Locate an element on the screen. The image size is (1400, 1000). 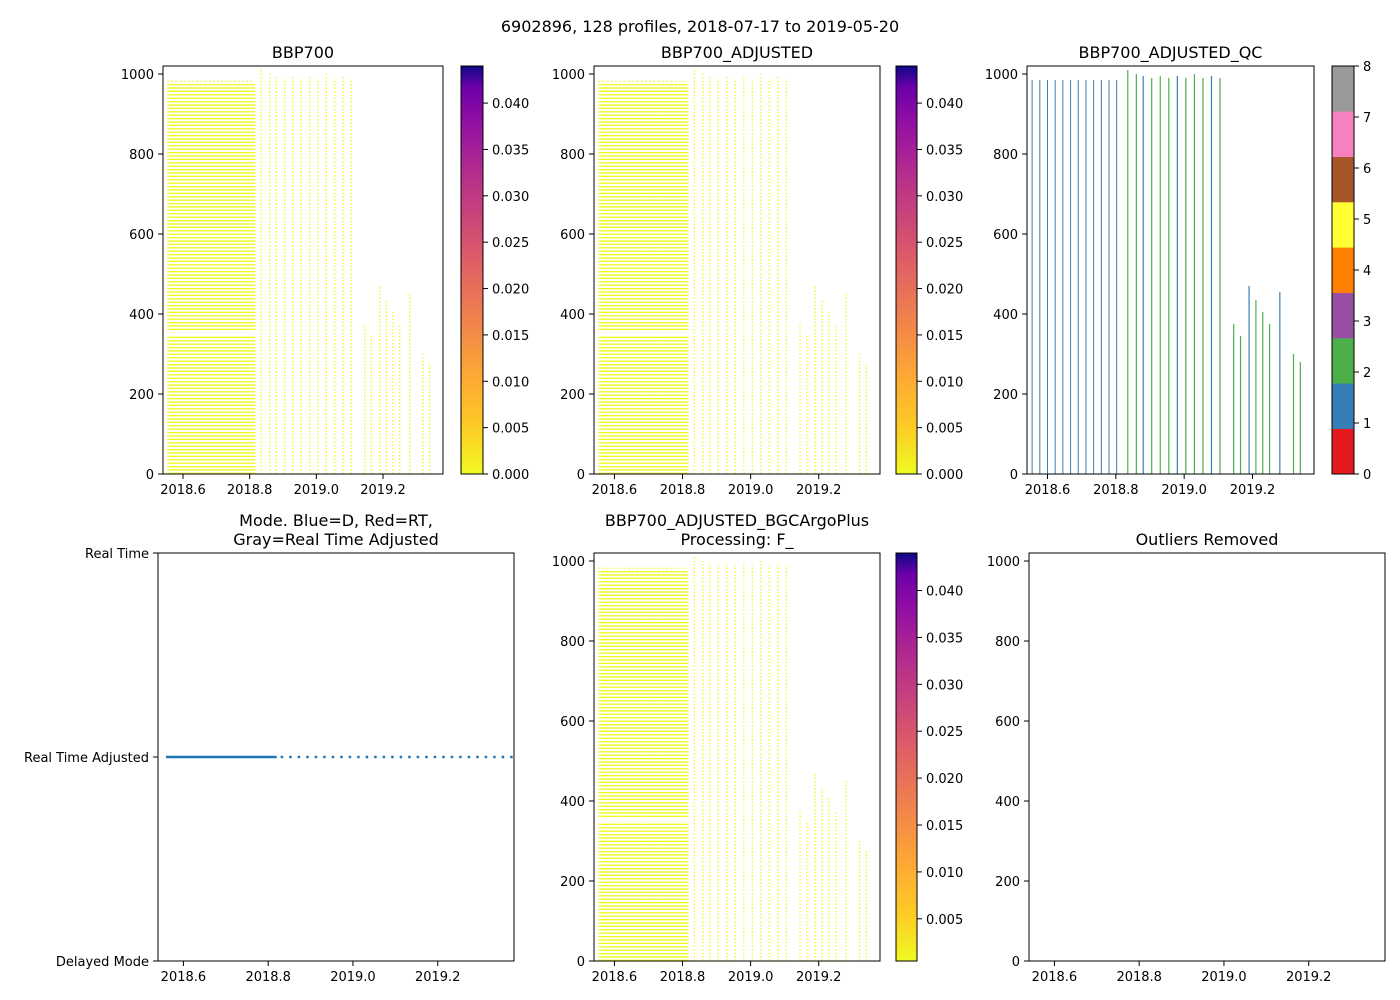
panel-title-line: Processing: F_ is located at coordinates (737, 540).